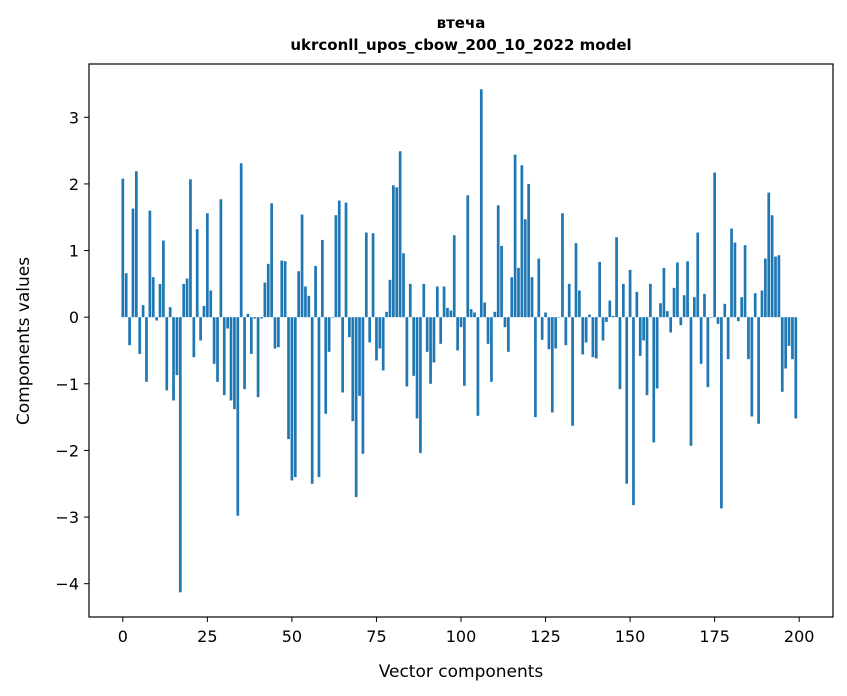 The image size is (847, 696). What do you see at coordinates (74, 117) in the screenshot?
I see `y-tick-label: 3` at bounding box center [74, 117].